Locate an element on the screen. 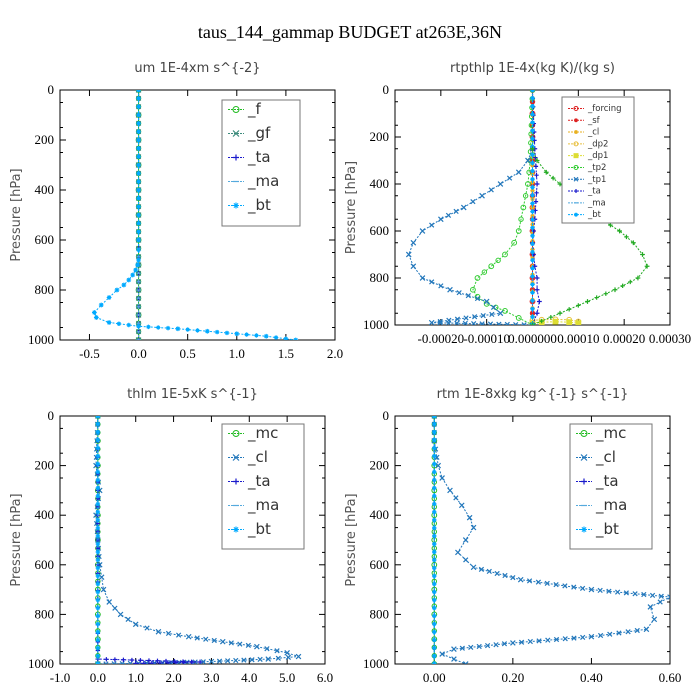 The height and width of the screenshot is (700, 700). legend-label: _cl is located at coordinates (257, 457).